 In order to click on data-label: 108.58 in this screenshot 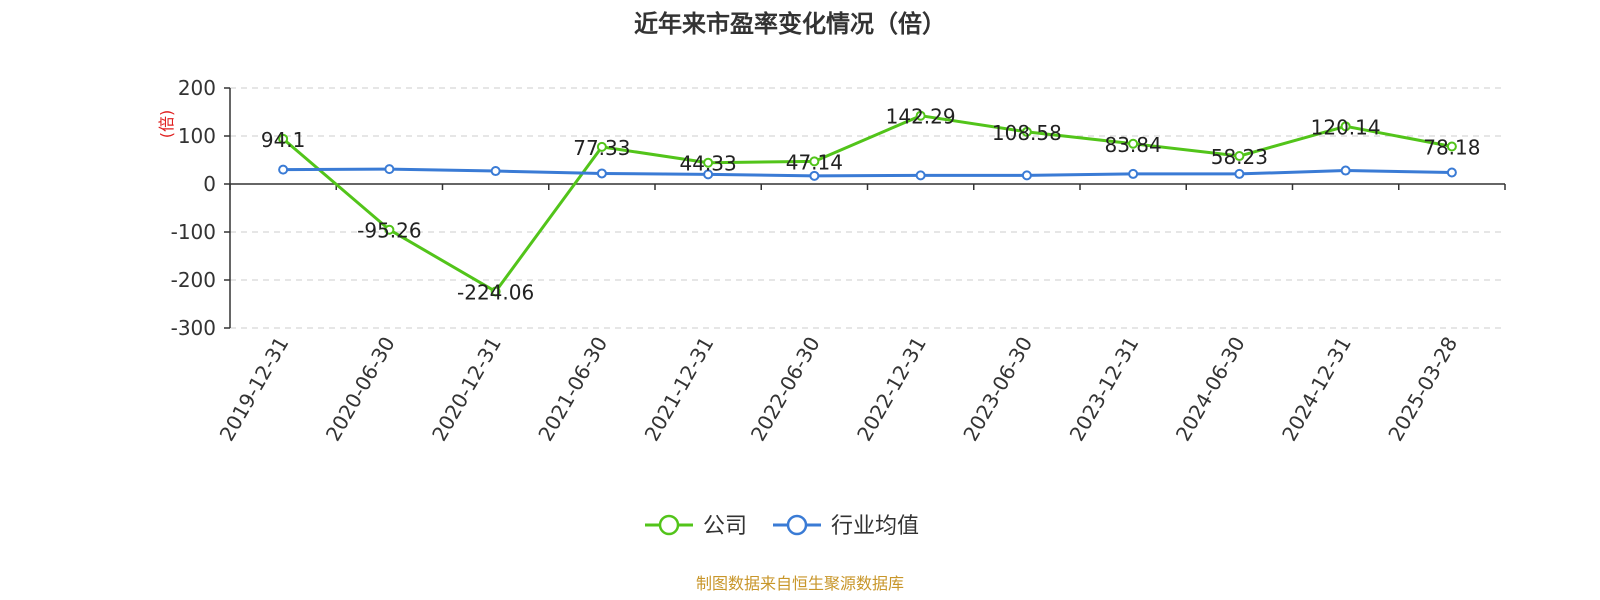, I will do `click(1027, 133)`.